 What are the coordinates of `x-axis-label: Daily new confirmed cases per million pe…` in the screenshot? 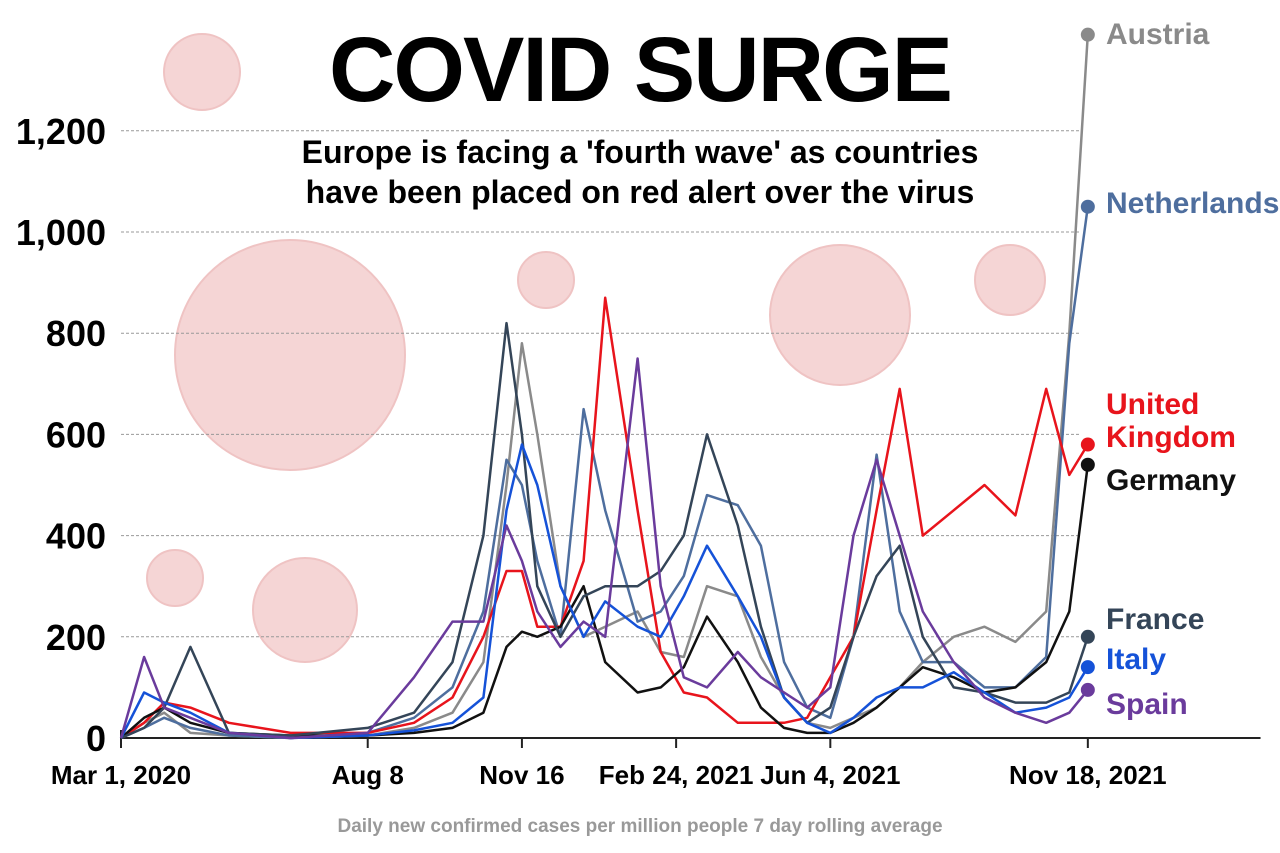 It's located at (640, 826).